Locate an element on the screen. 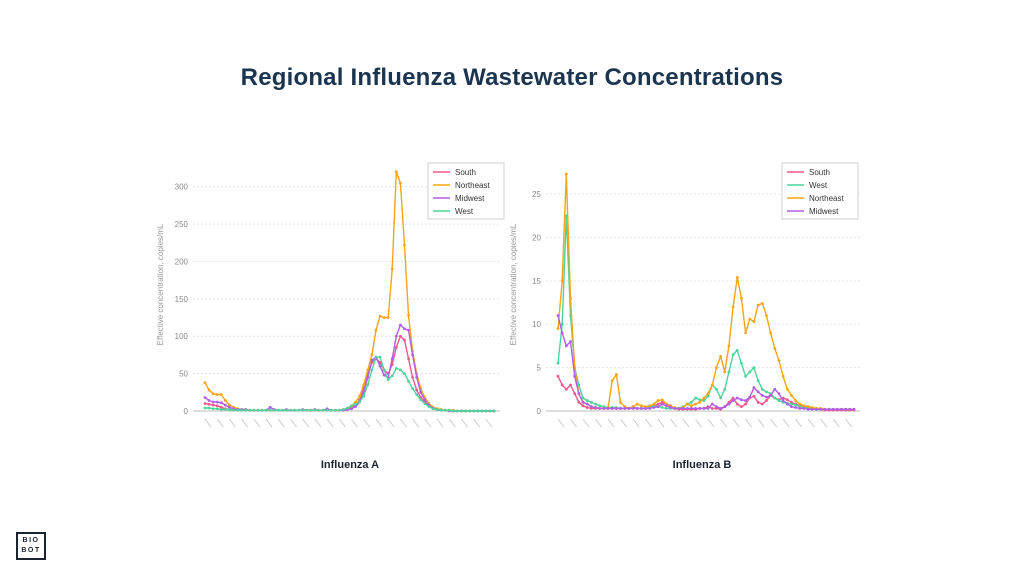 This screenshot has width=1024, height=576. series-line-midwest is located at coordinates (349, 368).